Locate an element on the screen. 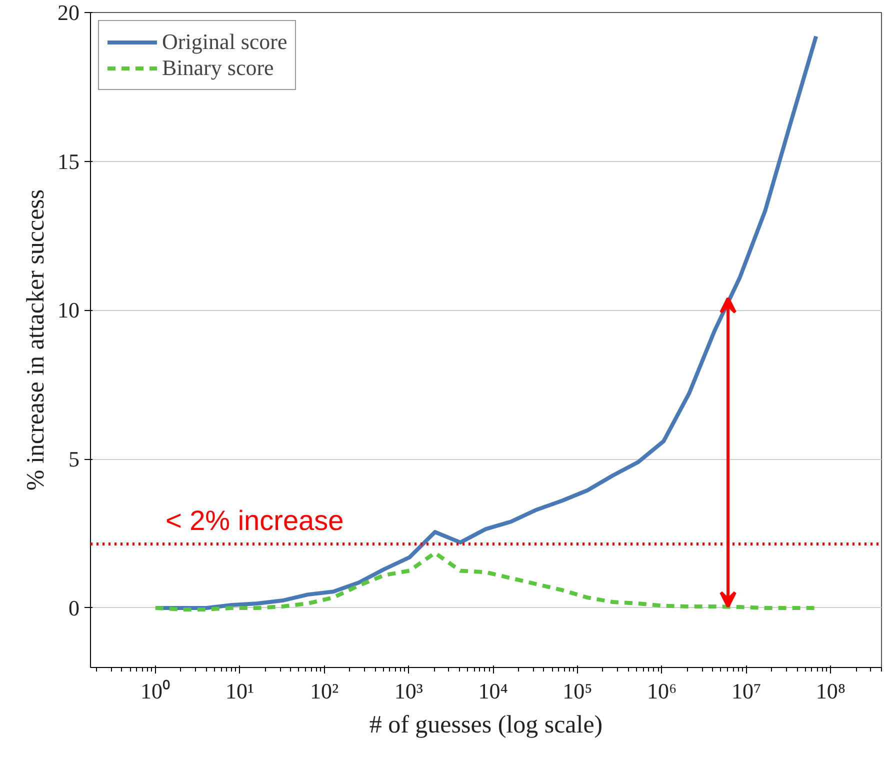 The height and width of the screenshot is (758, 891). x-tick-label: 10² is located at coordinates (324, 691).